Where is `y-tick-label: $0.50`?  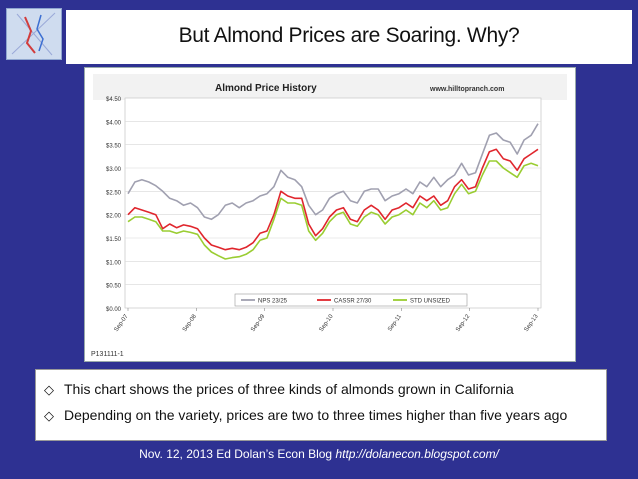
y-tick-label: $0.50 is located at coordinates (114, 287).